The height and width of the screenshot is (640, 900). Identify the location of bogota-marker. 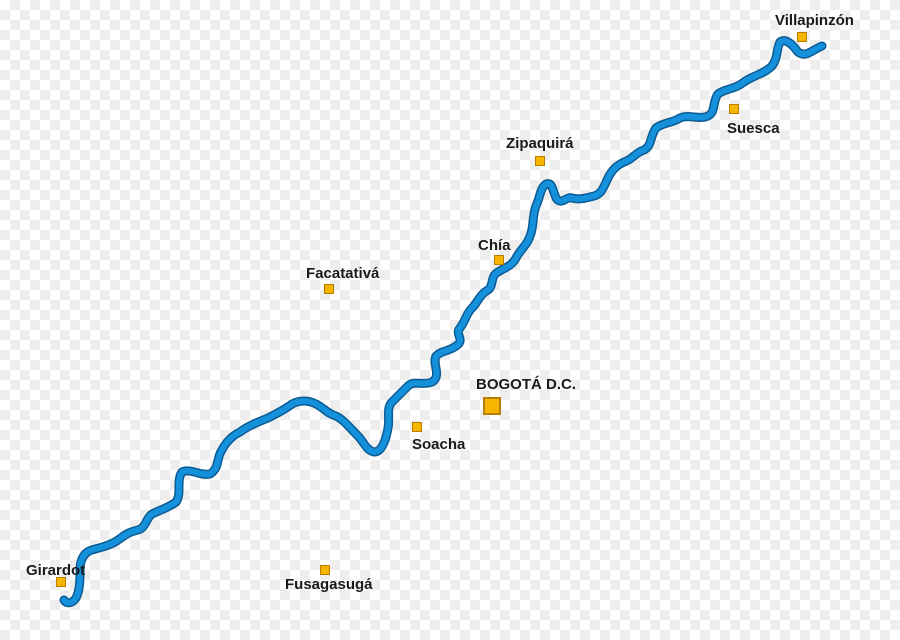
(492, 406).